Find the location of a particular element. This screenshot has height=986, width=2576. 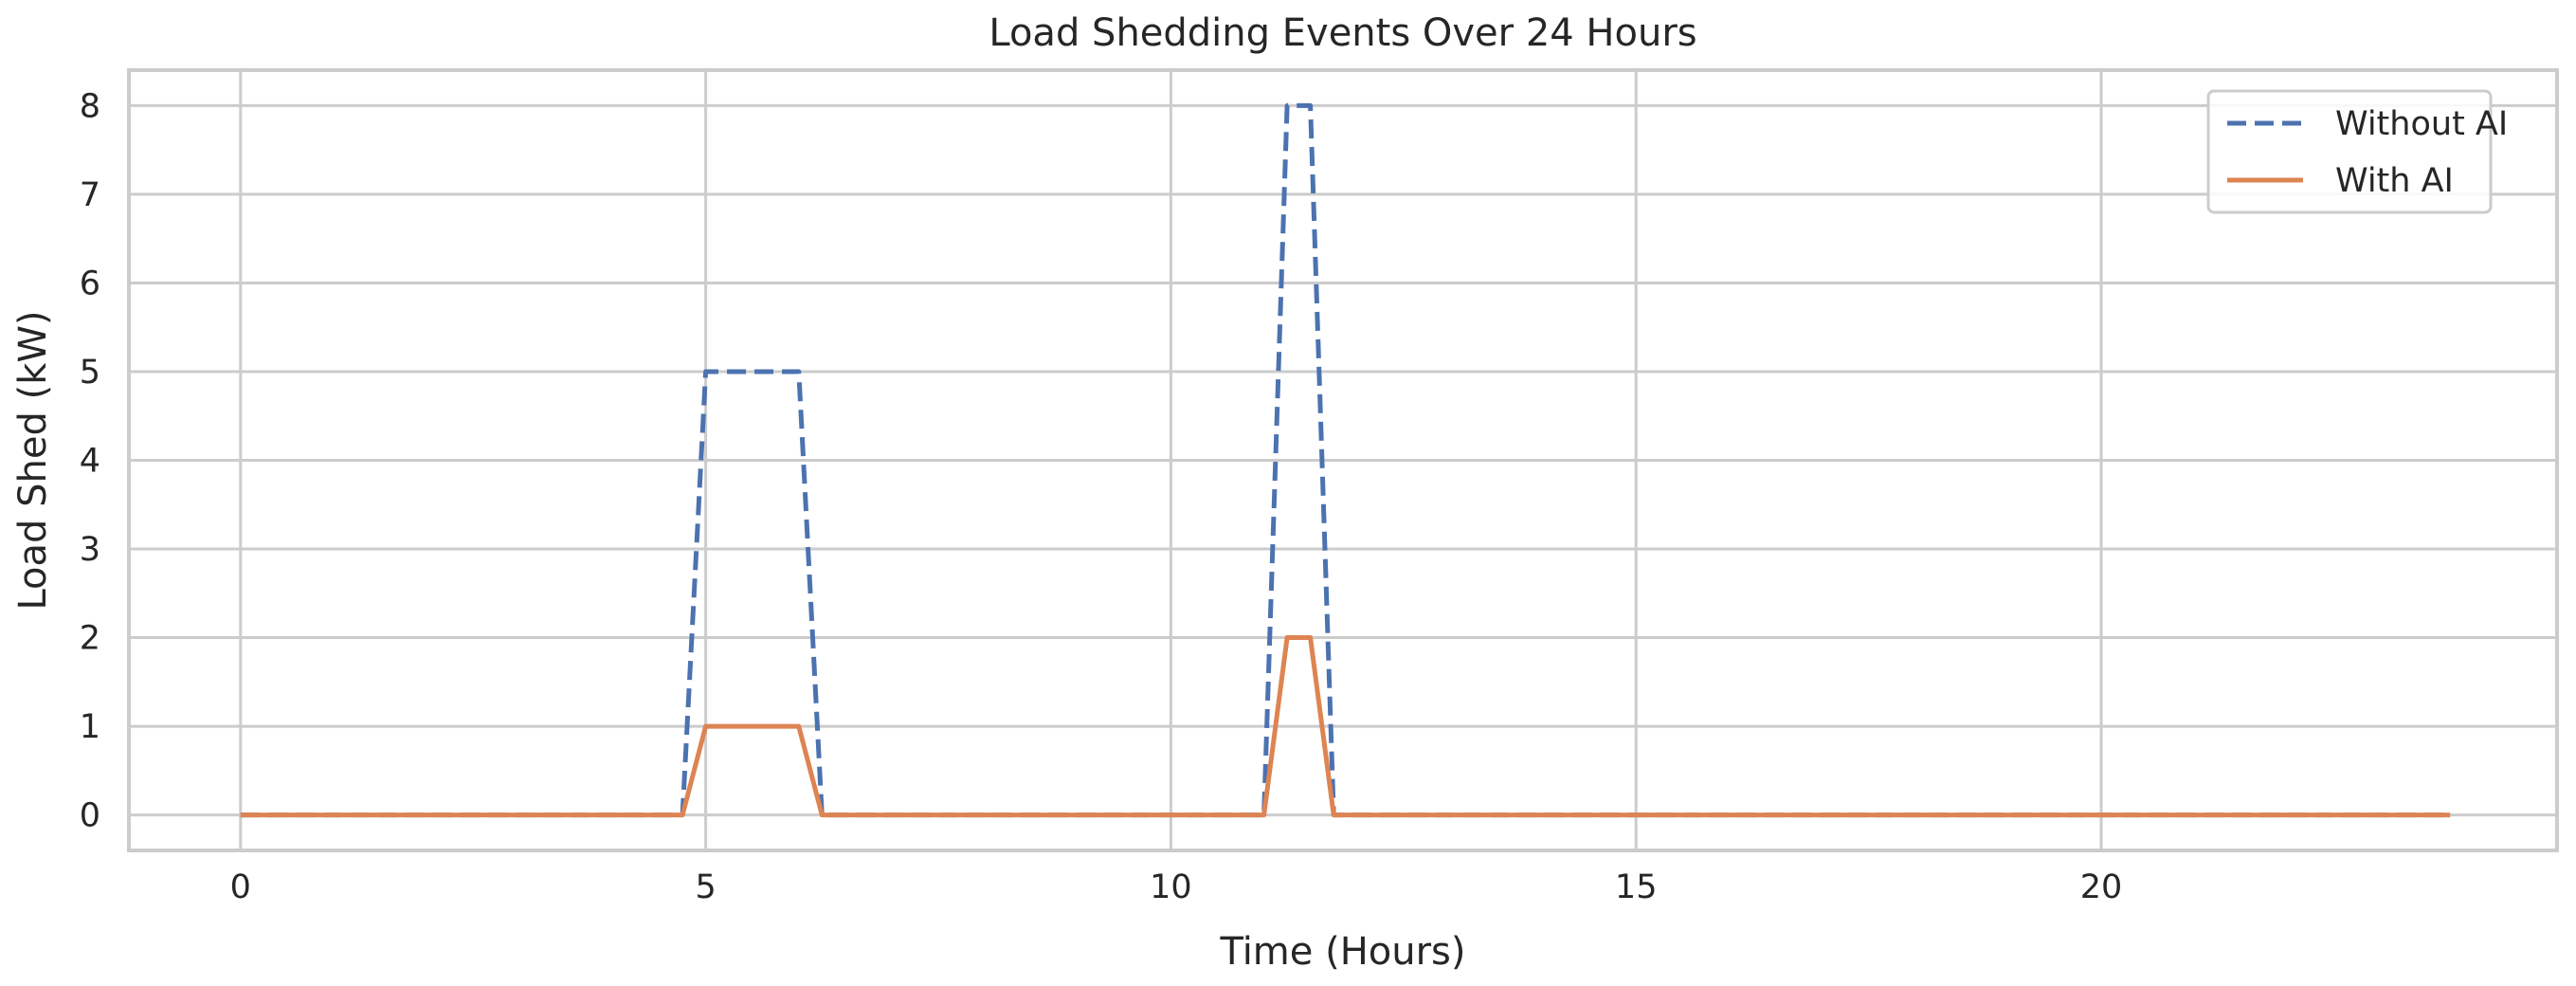

legend: Without AI With AI is located at coordinates (2357, 151).